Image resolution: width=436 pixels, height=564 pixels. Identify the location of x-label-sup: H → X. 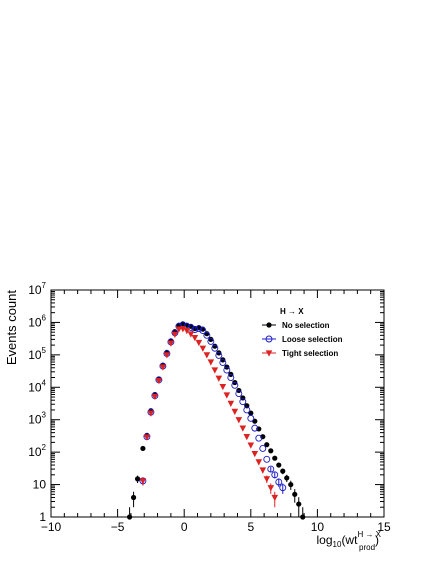
(369, 534).